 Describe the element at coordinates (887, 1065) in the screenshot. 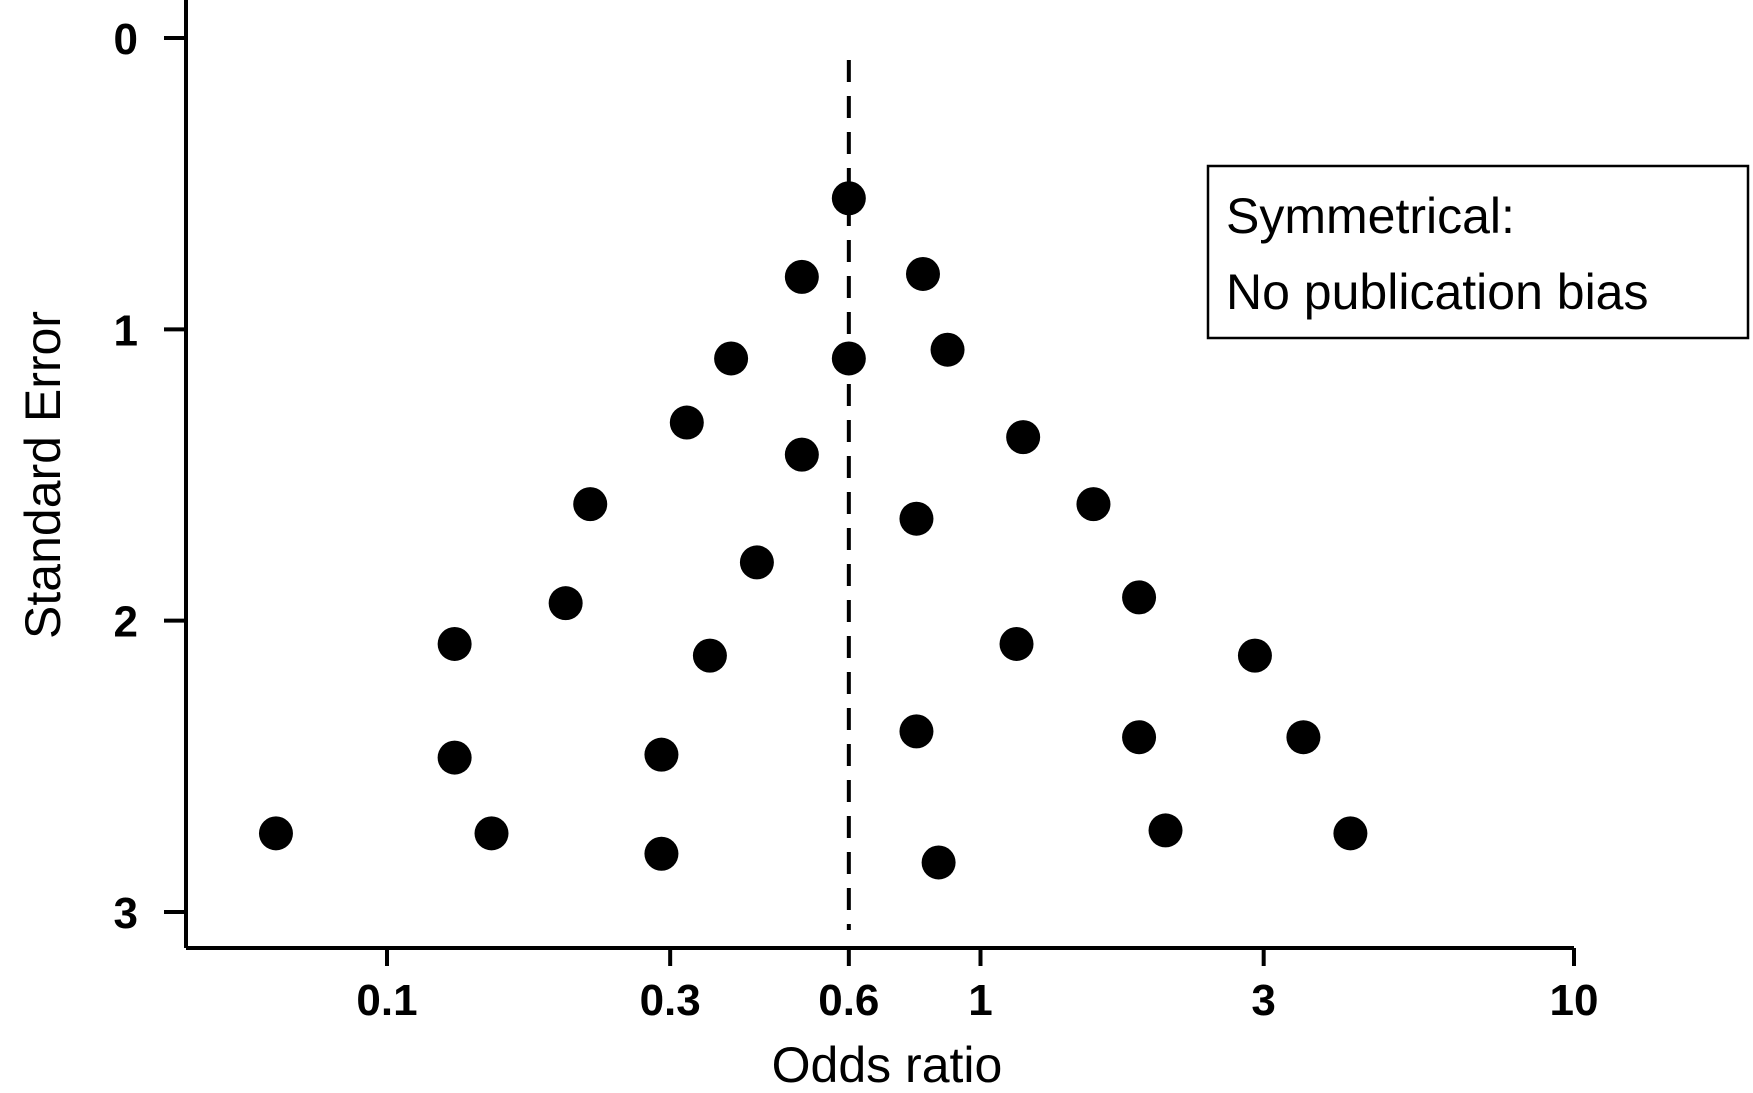

I see `x-axis-title: Odds ratio` at that location.